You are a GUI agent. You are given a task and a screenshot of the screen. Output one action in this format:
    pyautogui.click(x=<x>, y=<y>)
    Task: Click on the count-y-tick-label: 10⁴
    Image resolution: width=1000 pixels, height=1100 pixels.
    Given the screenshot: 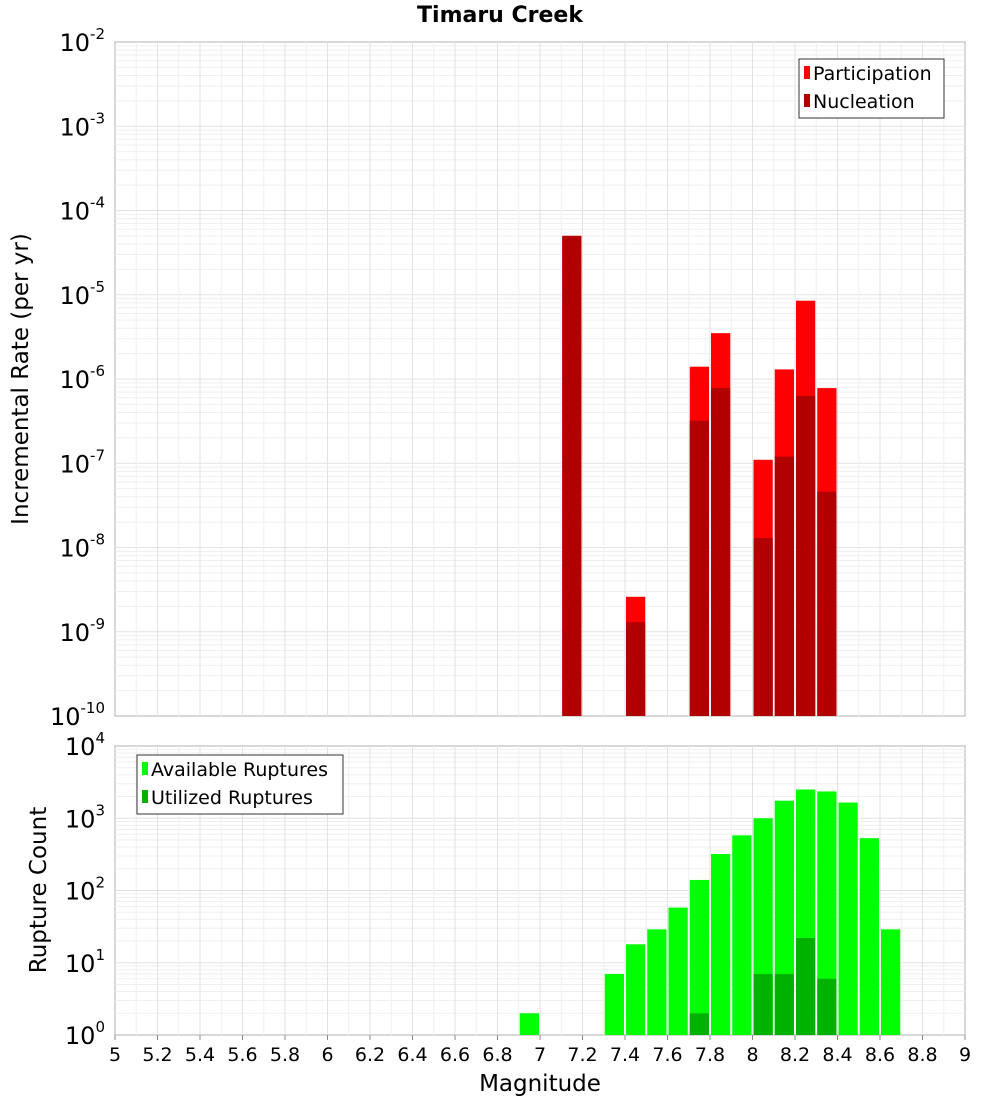 What is the action you would take?
    pyautogui.click(x=85, y=745)
    